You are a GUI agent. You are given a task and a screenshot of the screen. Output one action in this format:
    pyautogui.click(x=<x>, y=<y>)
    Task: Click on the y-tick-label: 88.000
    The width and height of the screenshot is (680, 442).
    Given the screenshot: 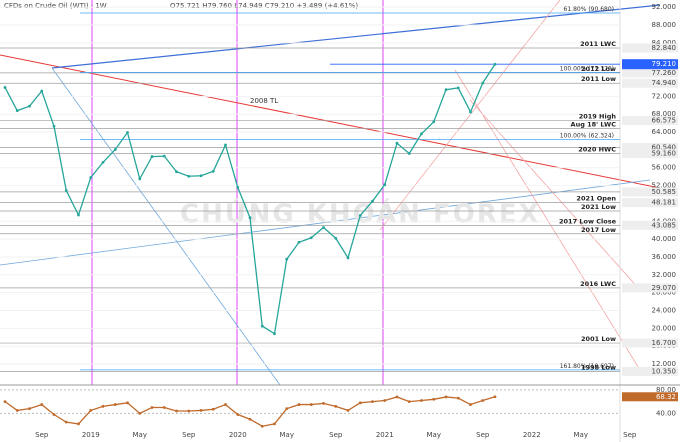 What is the action you would take?
    pyautogui.click(x=664, y=25)
    